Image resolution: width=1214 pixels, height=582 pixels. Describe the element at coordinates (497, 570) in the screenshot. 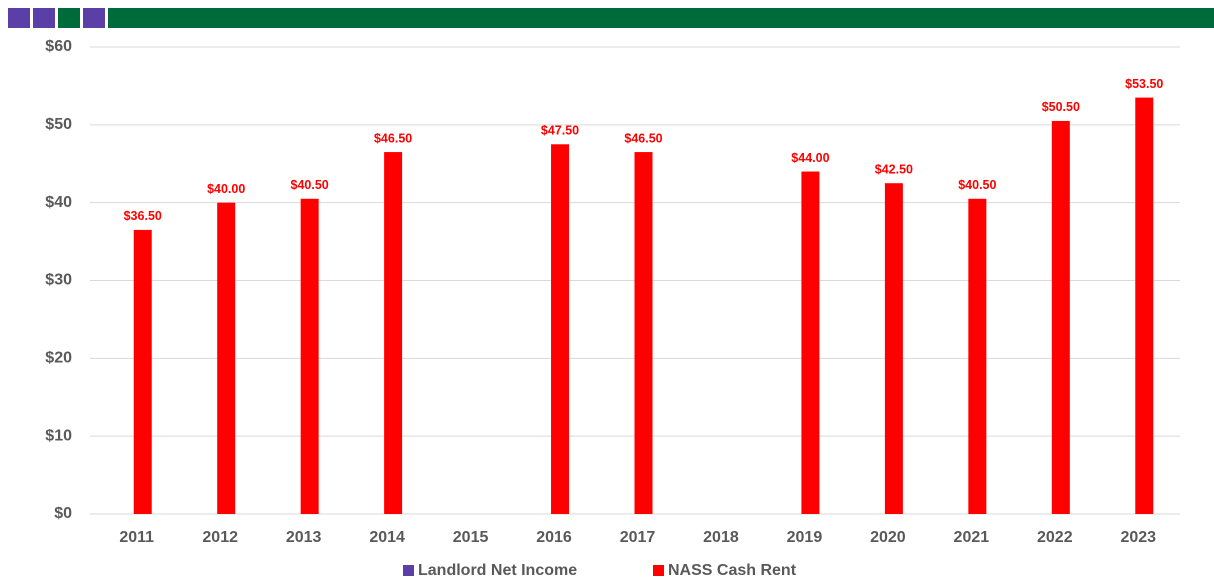

I see `legend-label: Landlord Net Income` at that location.